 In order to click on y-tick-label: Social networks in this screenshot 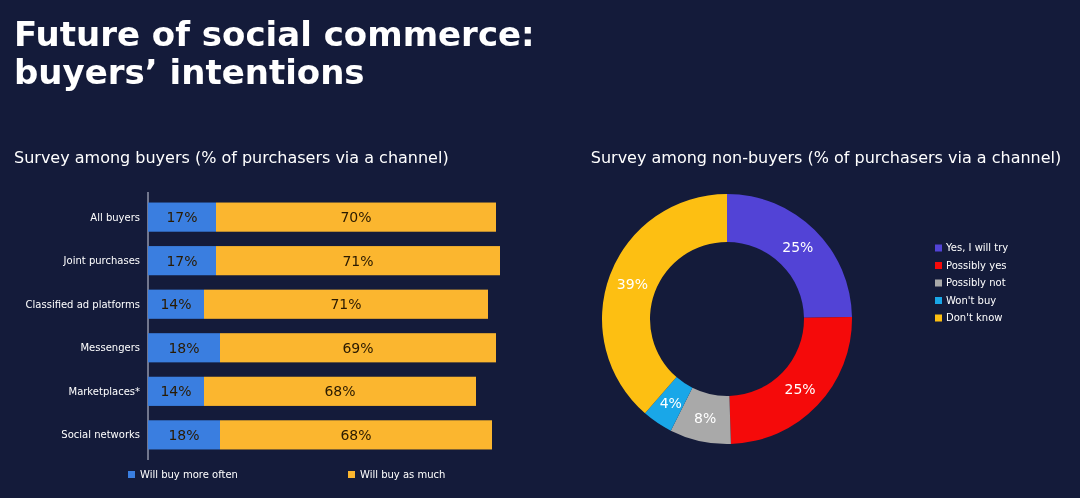, I will do `click(100, 435)`.